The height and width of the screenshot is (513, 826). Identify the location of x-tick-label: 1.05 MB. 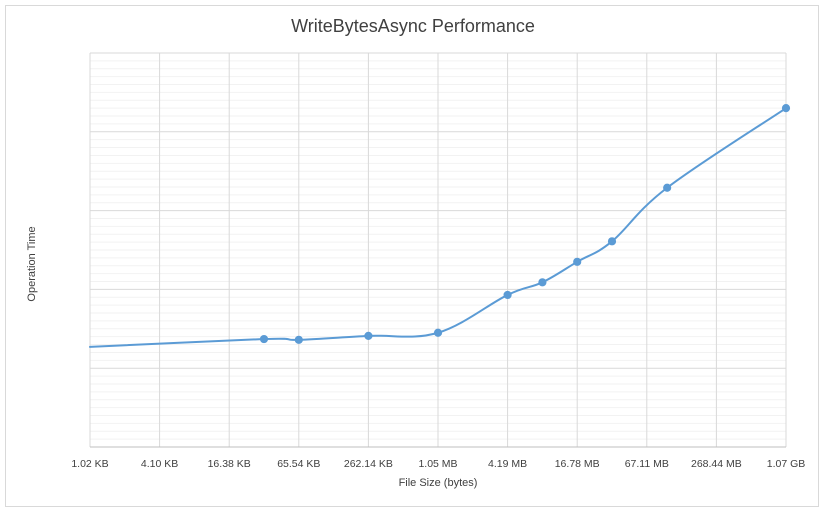
(437, 464).